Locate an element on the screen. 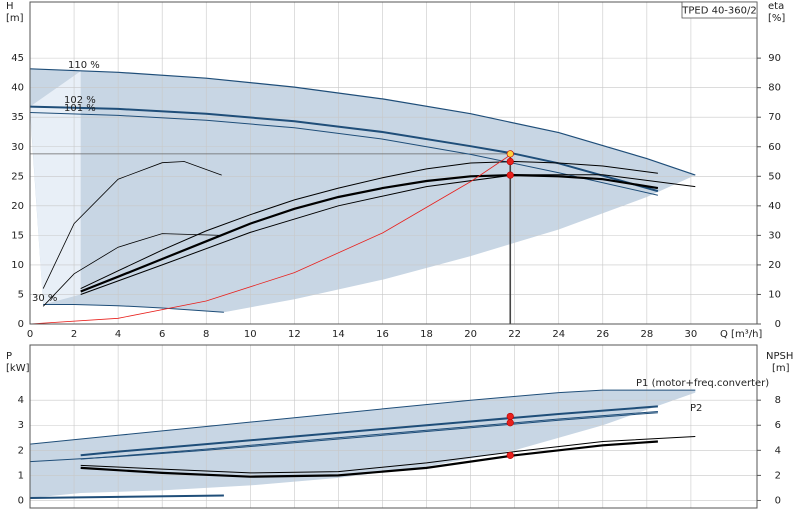  y-tick-label: 1 is located at coordinates (21, 475).